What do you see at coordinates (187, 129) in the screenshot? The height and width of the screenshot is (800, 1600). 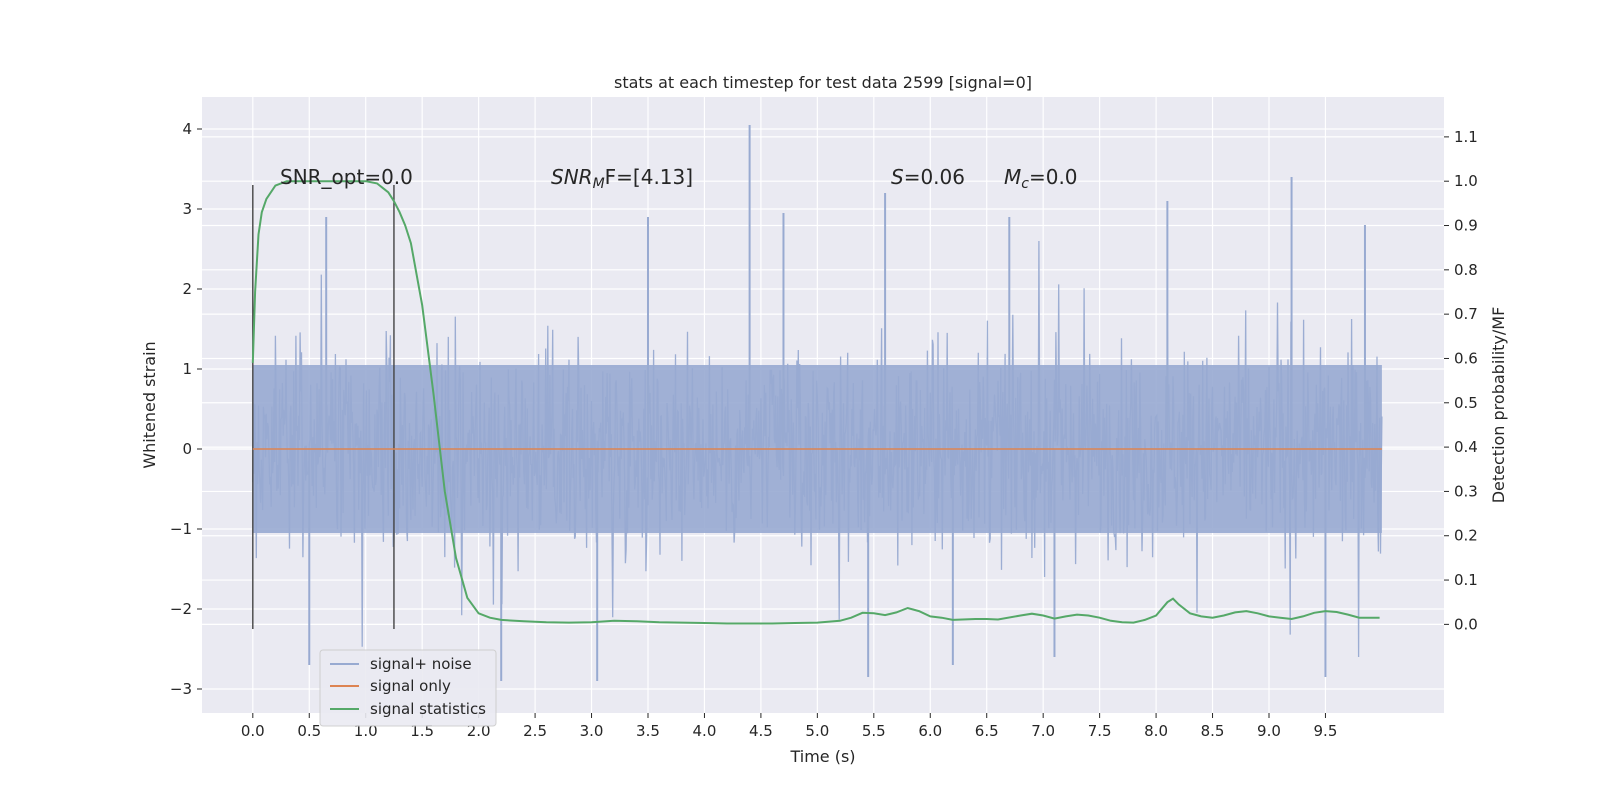 I see `y-tick-label-7: 4` at bounding box center [187, 129].